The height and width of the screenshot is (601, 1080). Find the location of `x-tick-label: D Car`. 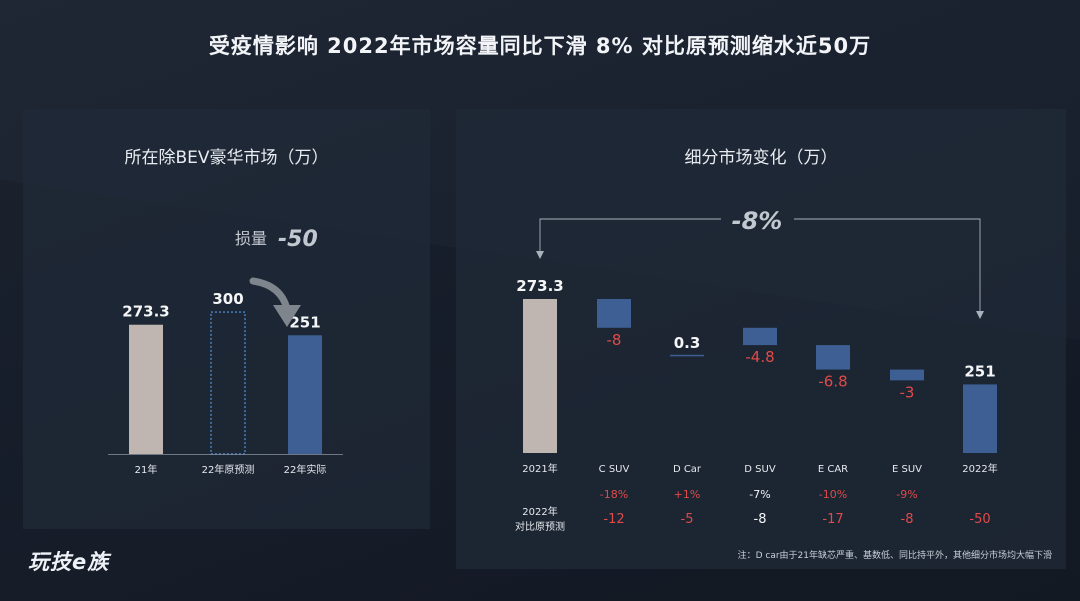

x-tick-label: D Car is located at coordinates (687, 469).